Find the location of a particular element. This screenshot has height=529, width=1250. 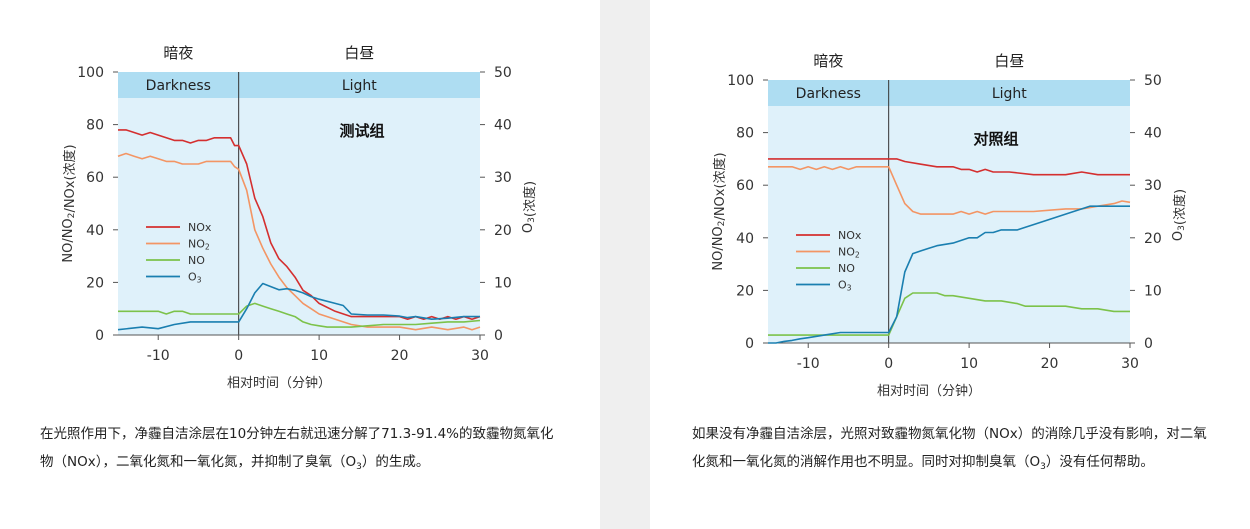

series-line-no is located at coordinates (299, 315).